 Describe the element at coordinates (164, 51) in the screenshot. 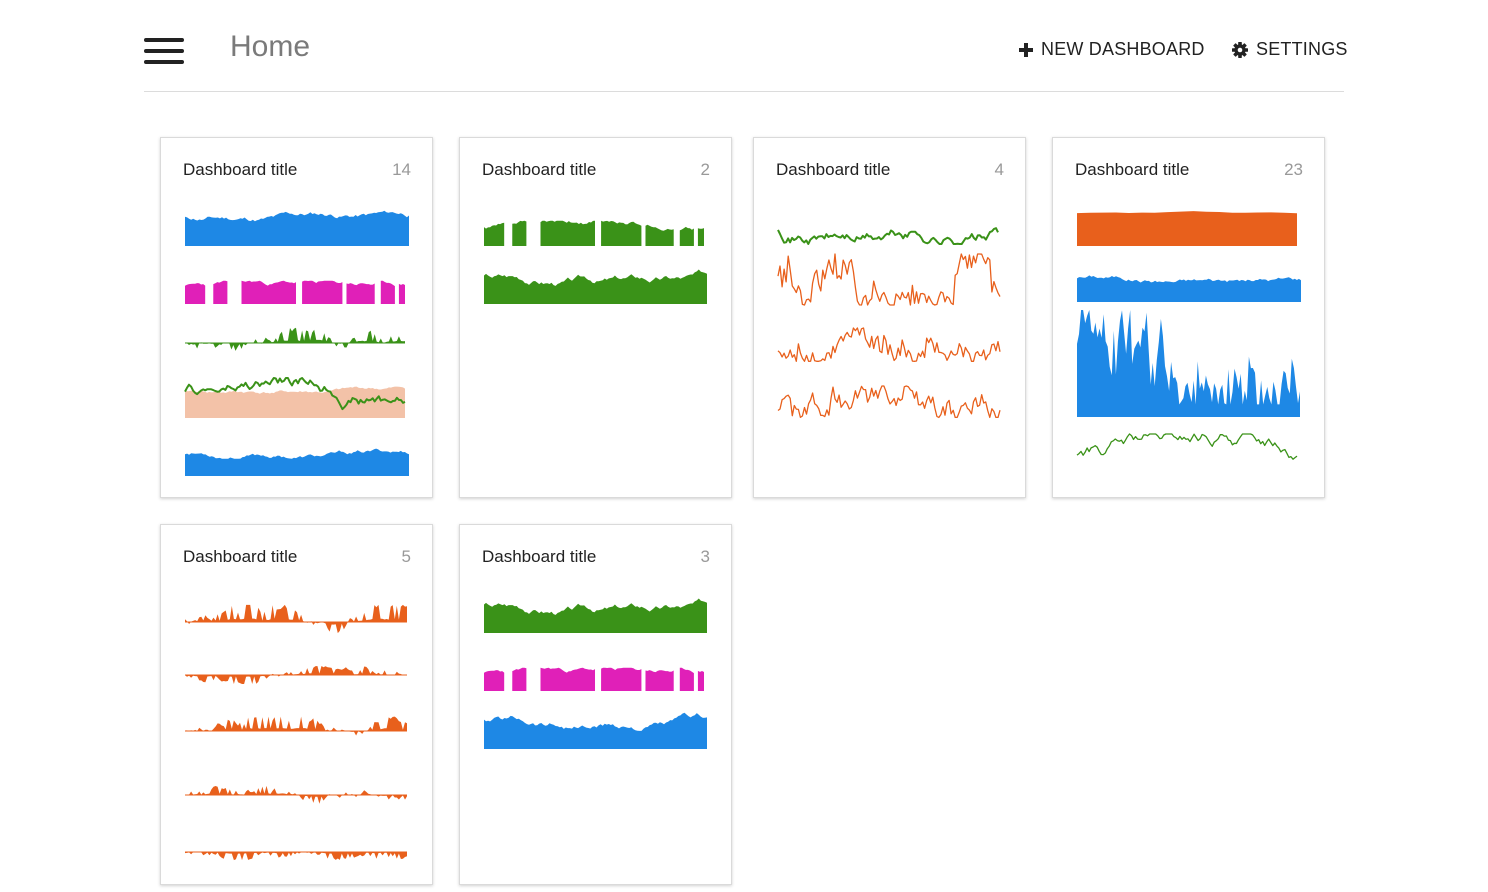

I see `hamburger-menu-icon` at that location.